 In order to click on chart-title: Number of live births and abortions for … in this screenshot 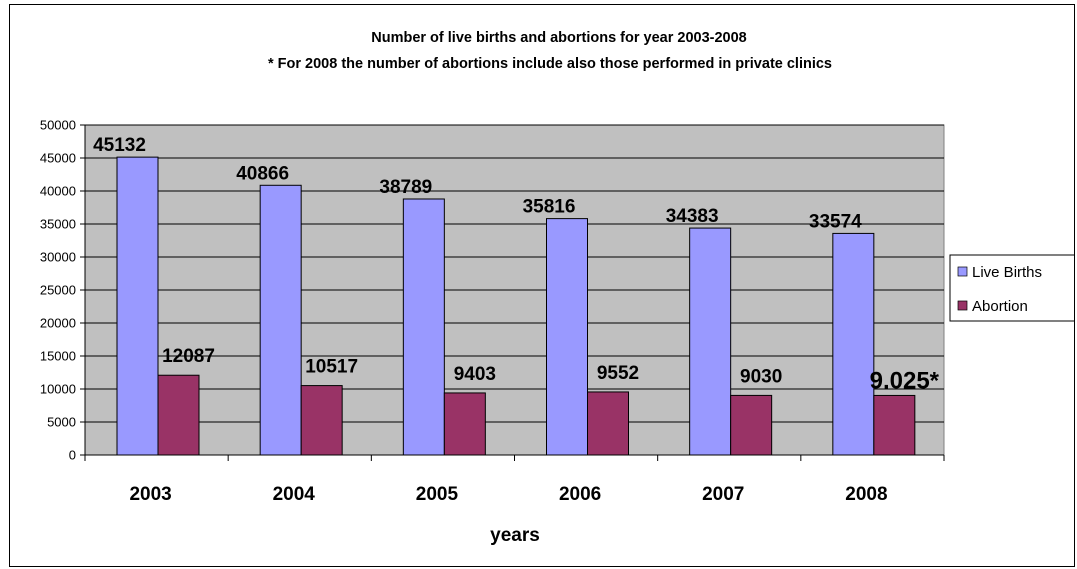, I will do `click(559, 38)`.